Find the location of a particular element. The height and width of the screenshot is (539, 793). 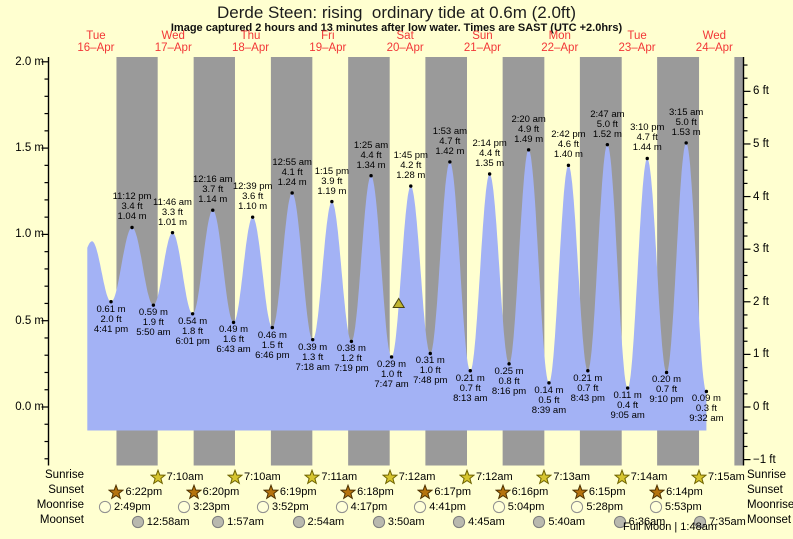

high-tide-label: 12:55 am 4.1 ft 1.24 m is located at coordinates (292, 172).